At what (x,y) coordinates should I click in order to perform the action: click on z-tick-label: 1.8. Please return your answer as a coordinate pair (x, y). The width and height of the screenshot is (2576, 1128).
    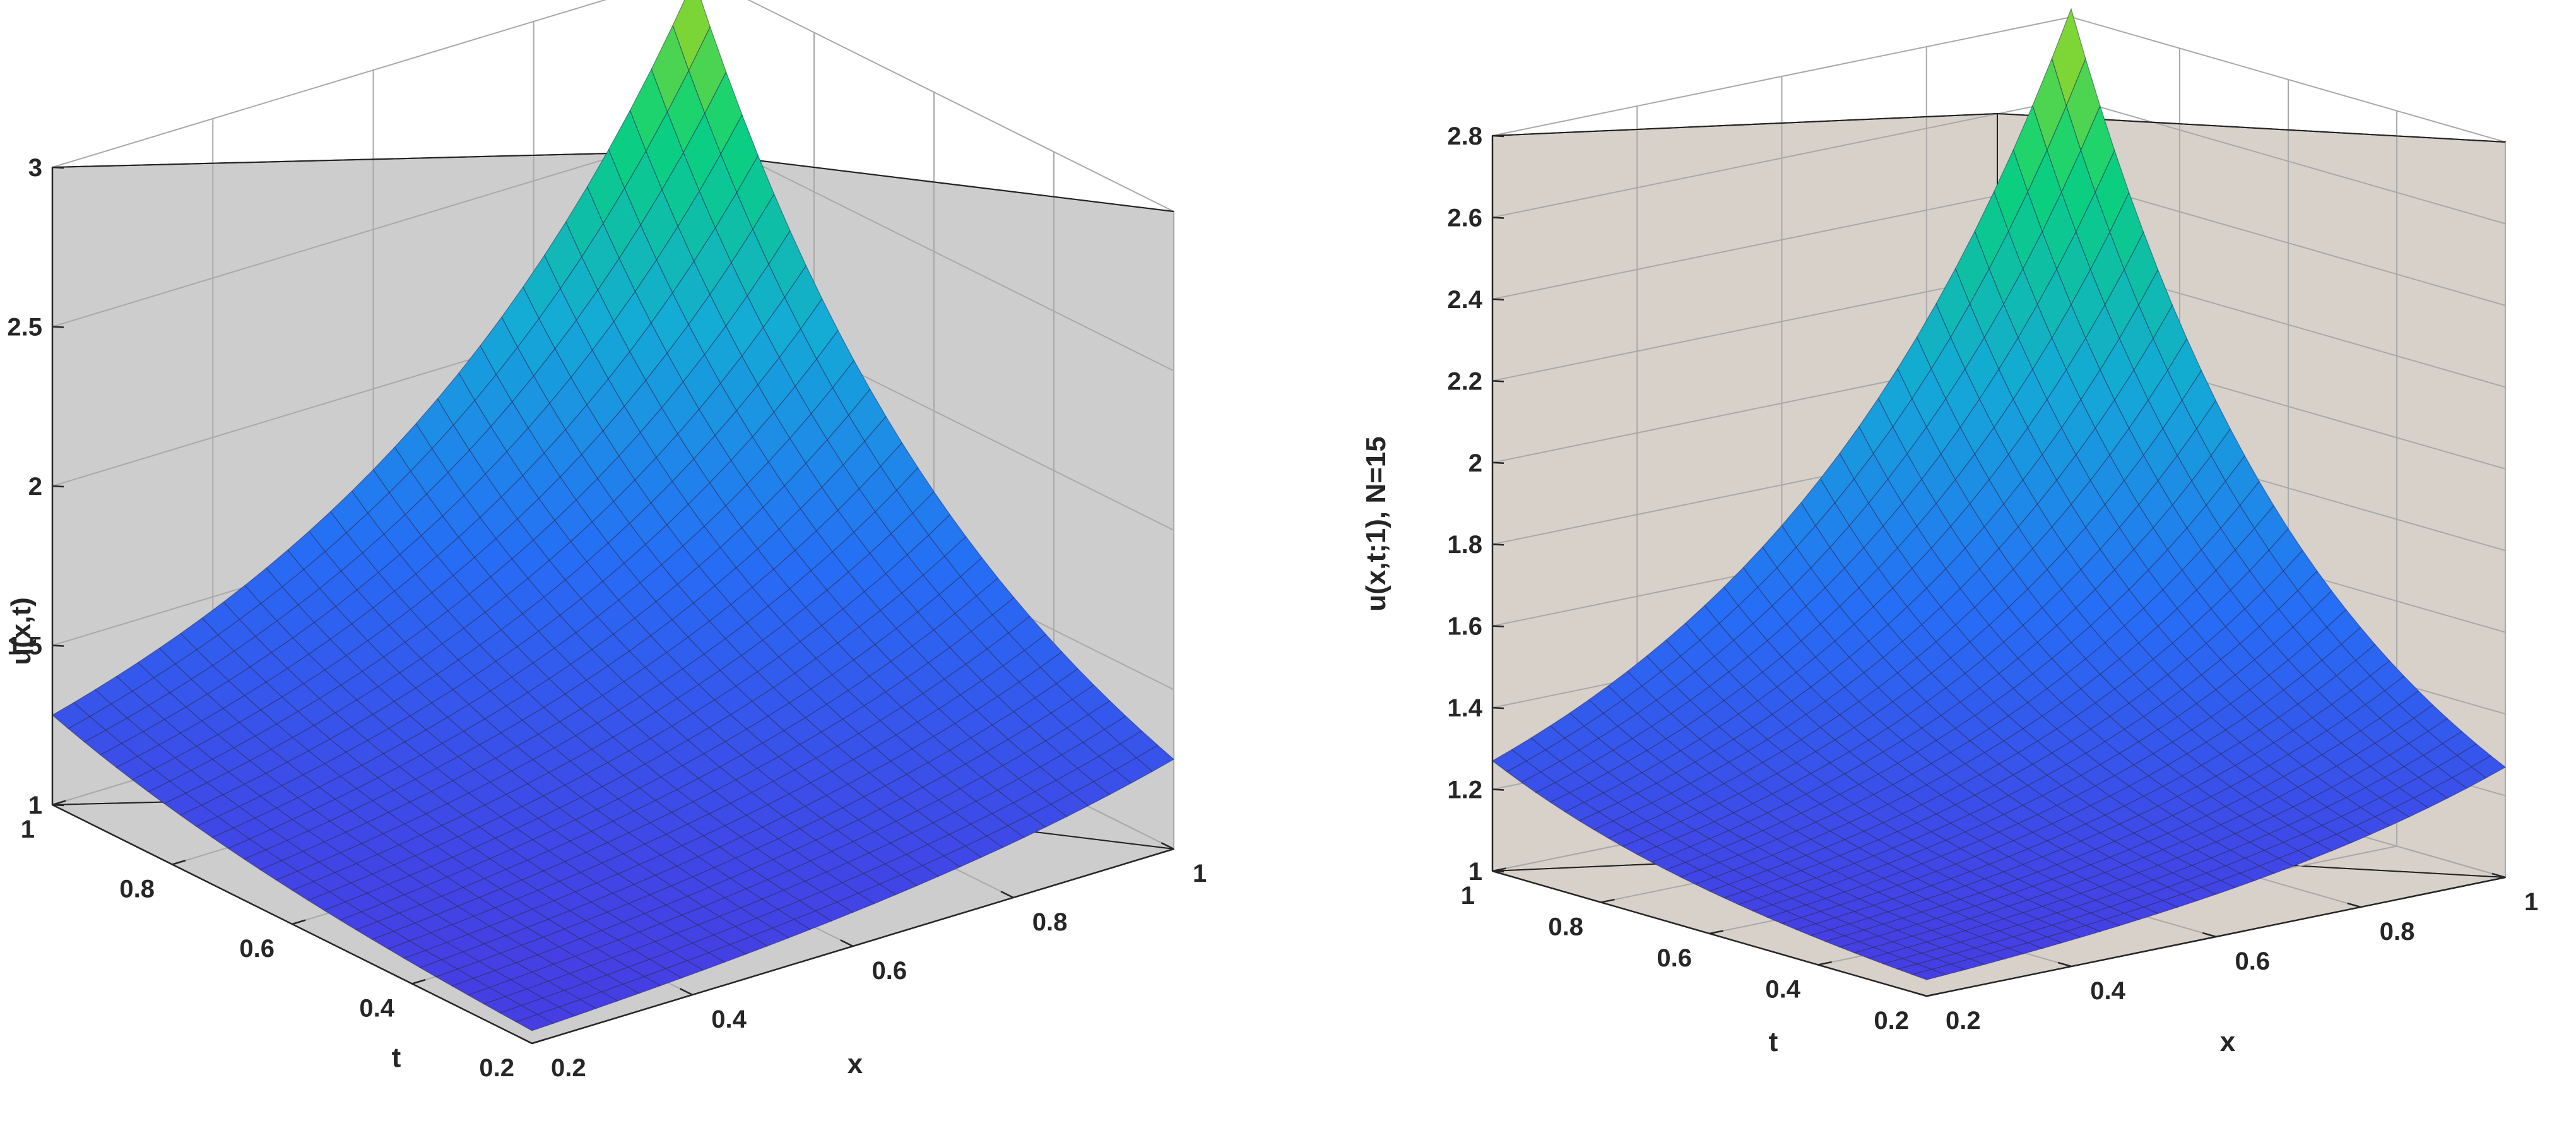
    Looking at the image, I should click on (1465, 545).